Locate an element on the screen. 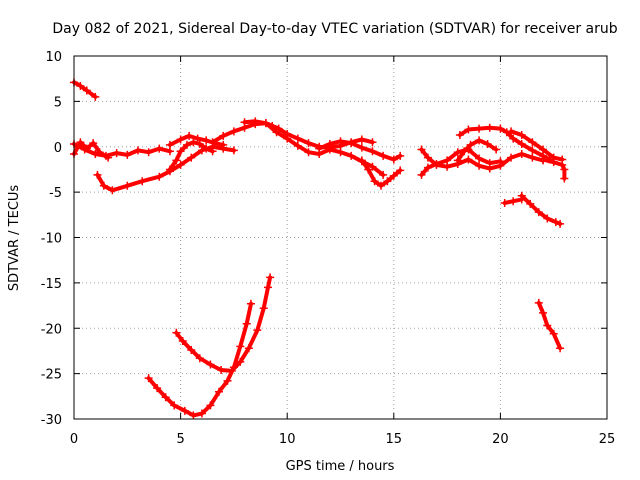 The image size is (640, 480). x-tick-label: 20 is located at coordinates (500, 439).